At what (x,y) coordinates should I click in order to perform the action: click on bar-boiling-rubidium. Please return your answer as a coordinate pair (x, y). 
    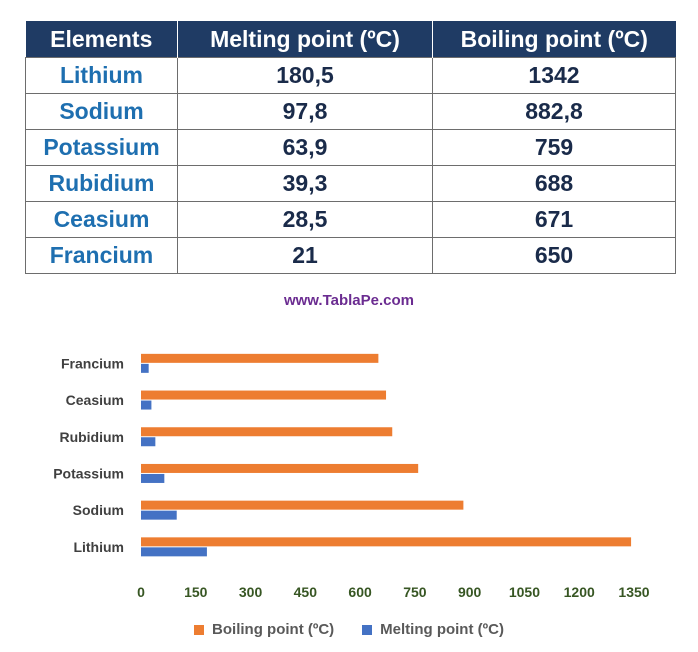
    Looking at the image, I should click on (267, 432).